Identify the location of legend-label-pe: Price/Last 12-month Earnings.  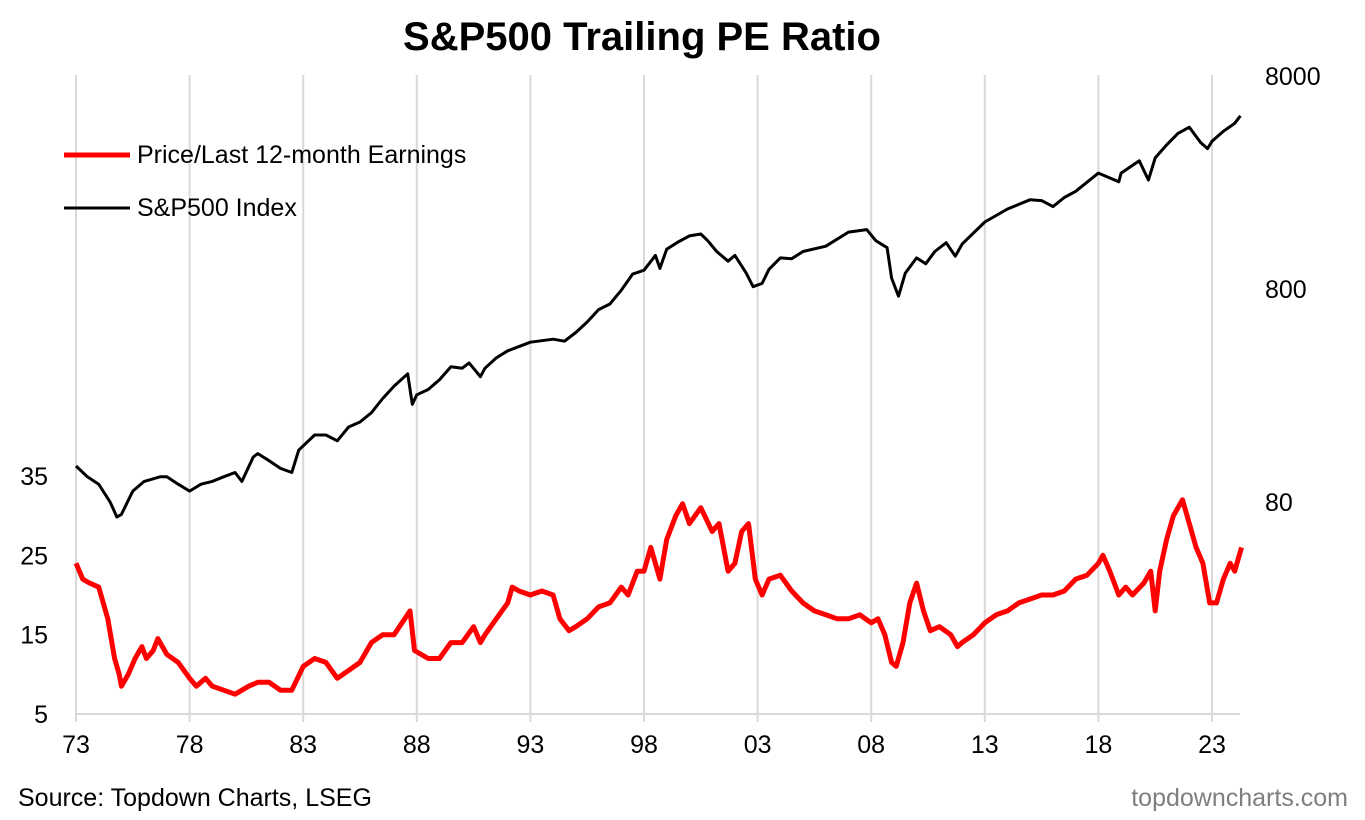
(301, 155).